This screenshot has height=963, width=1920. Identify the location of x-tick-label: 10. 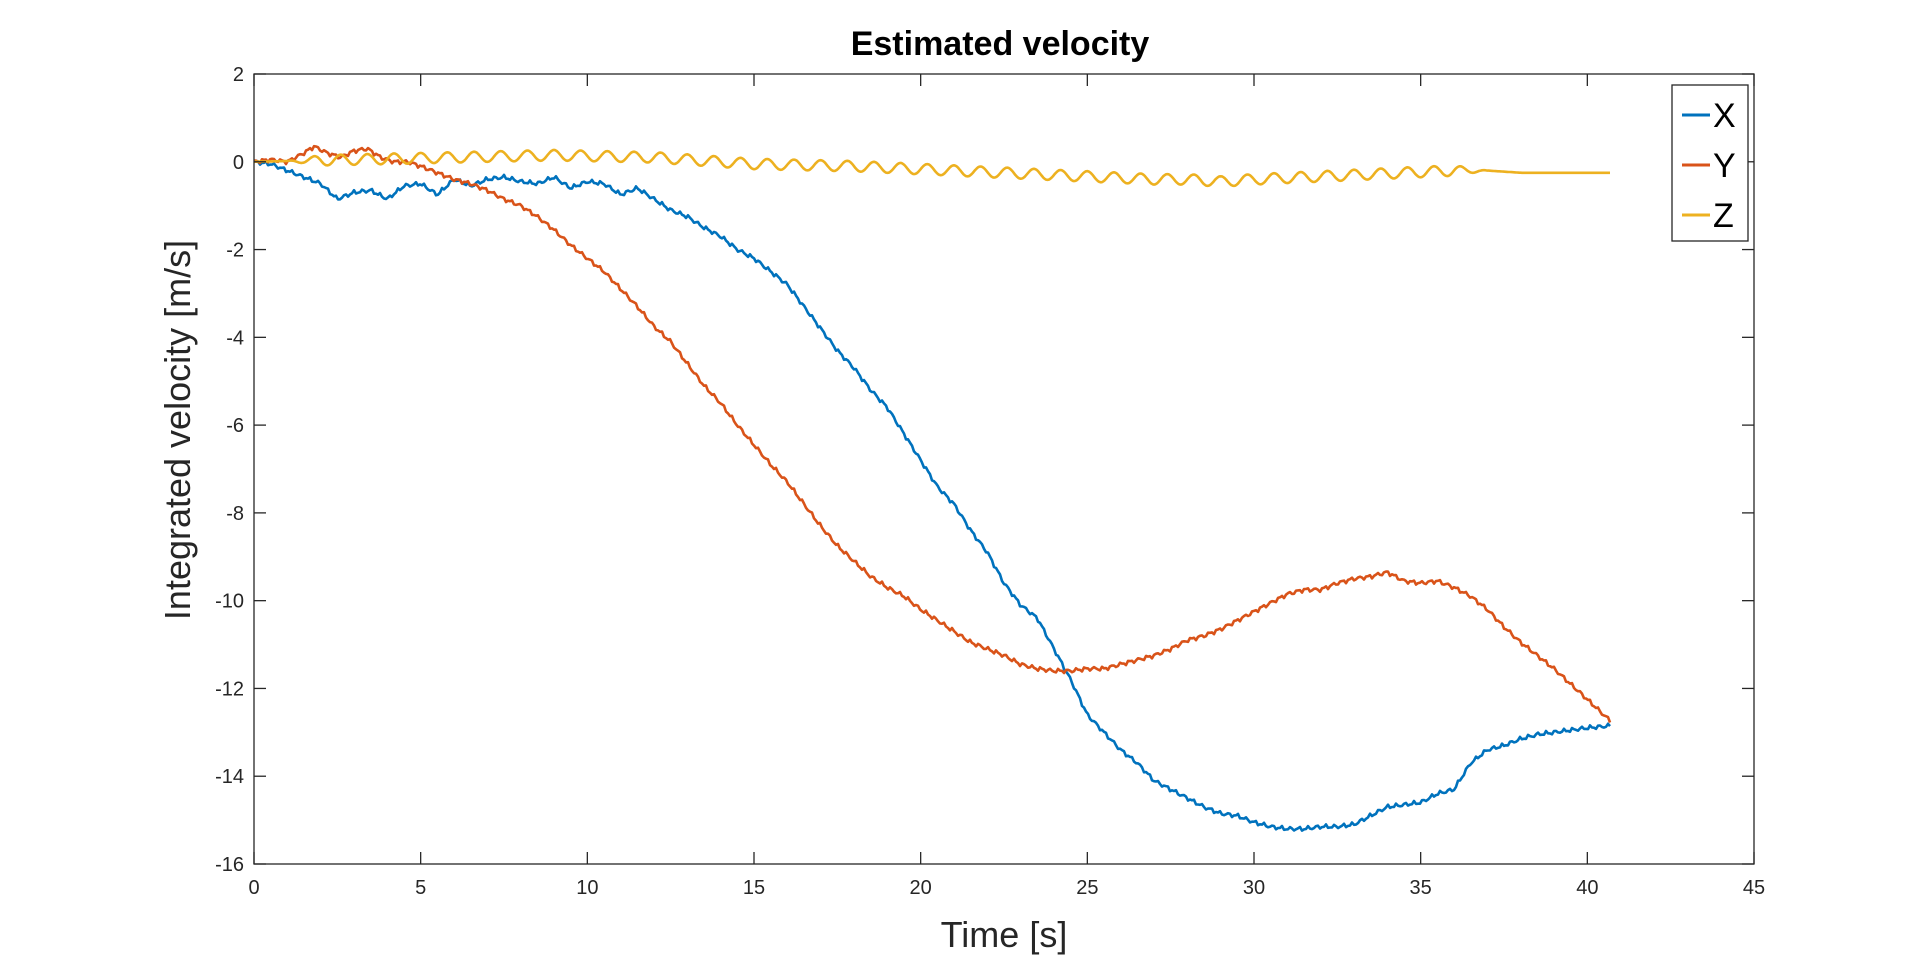
(587, 888).